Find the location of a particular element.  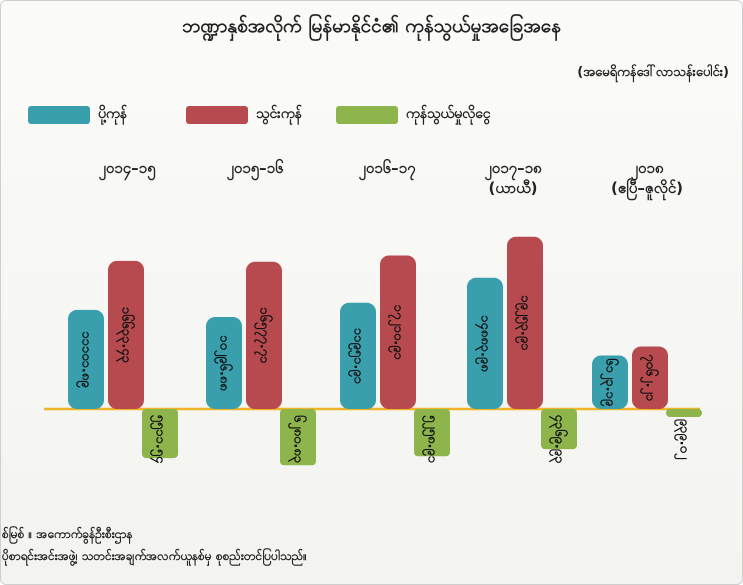

legend-swatch-imports is located at coordinates (217, 114).